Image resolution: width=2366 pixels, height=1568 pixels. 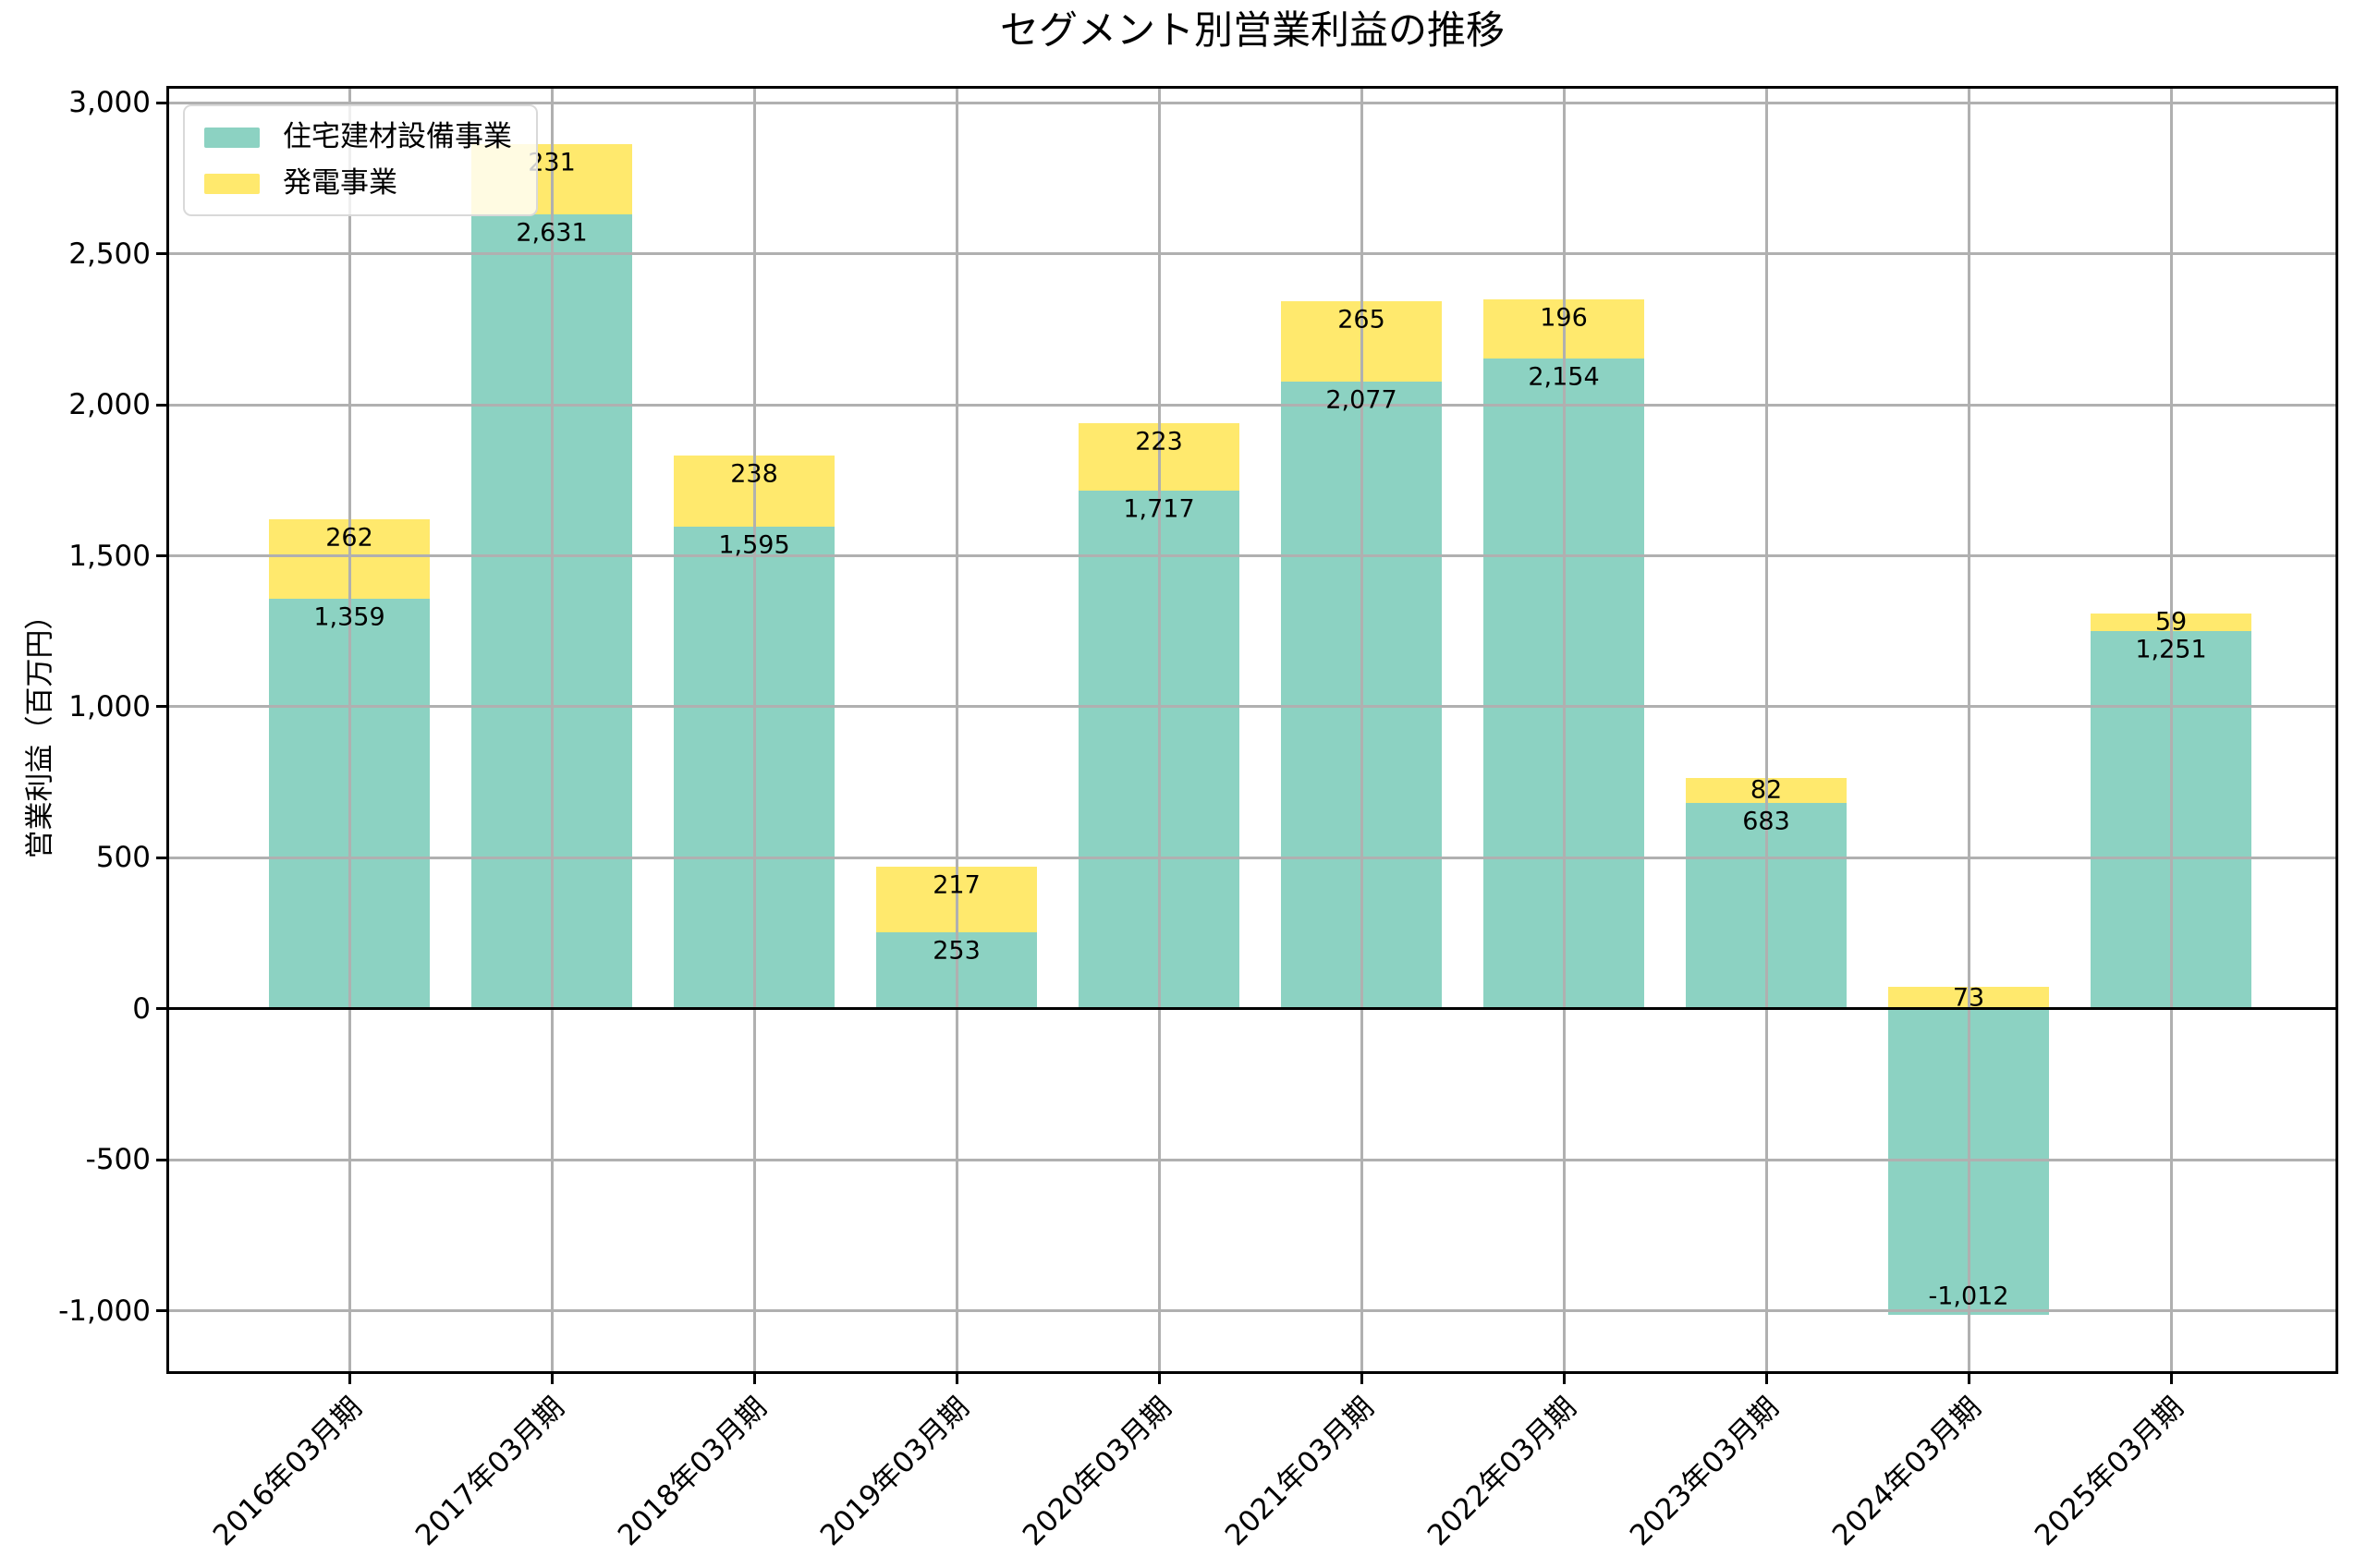 I want to click on legend: 住宅建材設備事業 発電事業, so click(x=360, y=160).